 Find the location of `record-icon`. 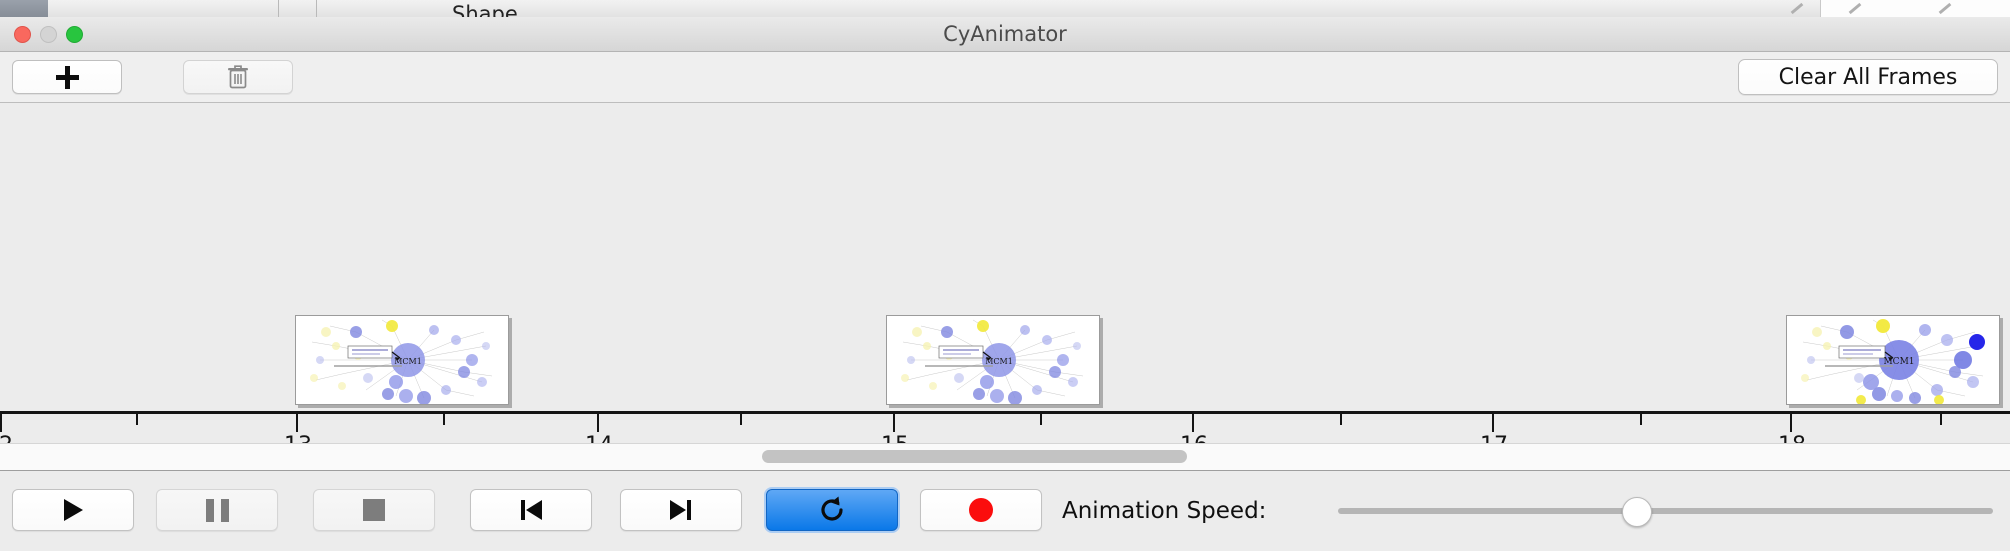

record-icon is located at coordinates (981, 510).